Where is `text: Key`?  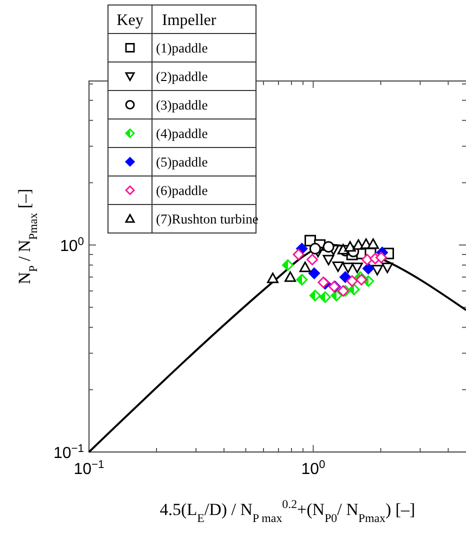 text: Key is located at coordinates (130, 20).